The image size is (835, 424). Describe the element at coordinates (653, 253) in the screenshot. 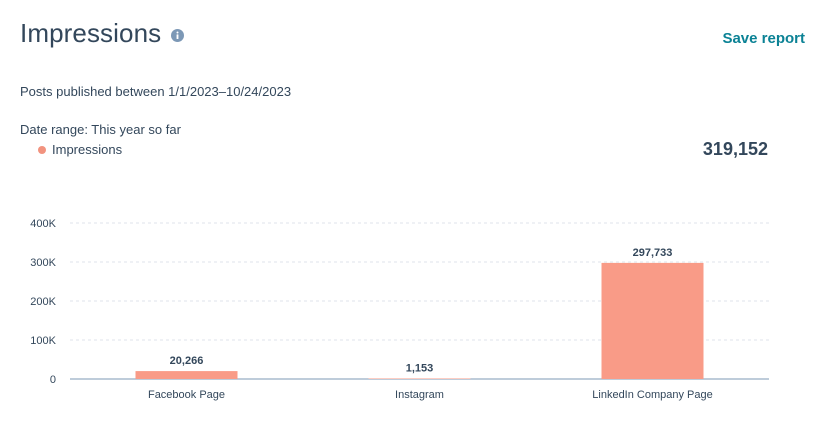

I see `bar-value-label: 297,733` at that location.